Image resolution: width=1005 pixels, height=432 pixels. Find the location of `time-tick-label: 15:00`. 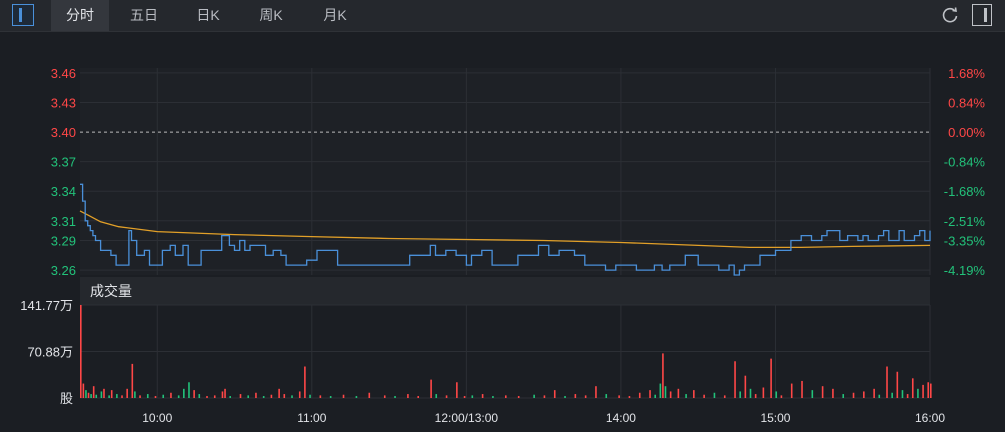

time-tick-label: 15:00 is located at coordinates (775, 418).